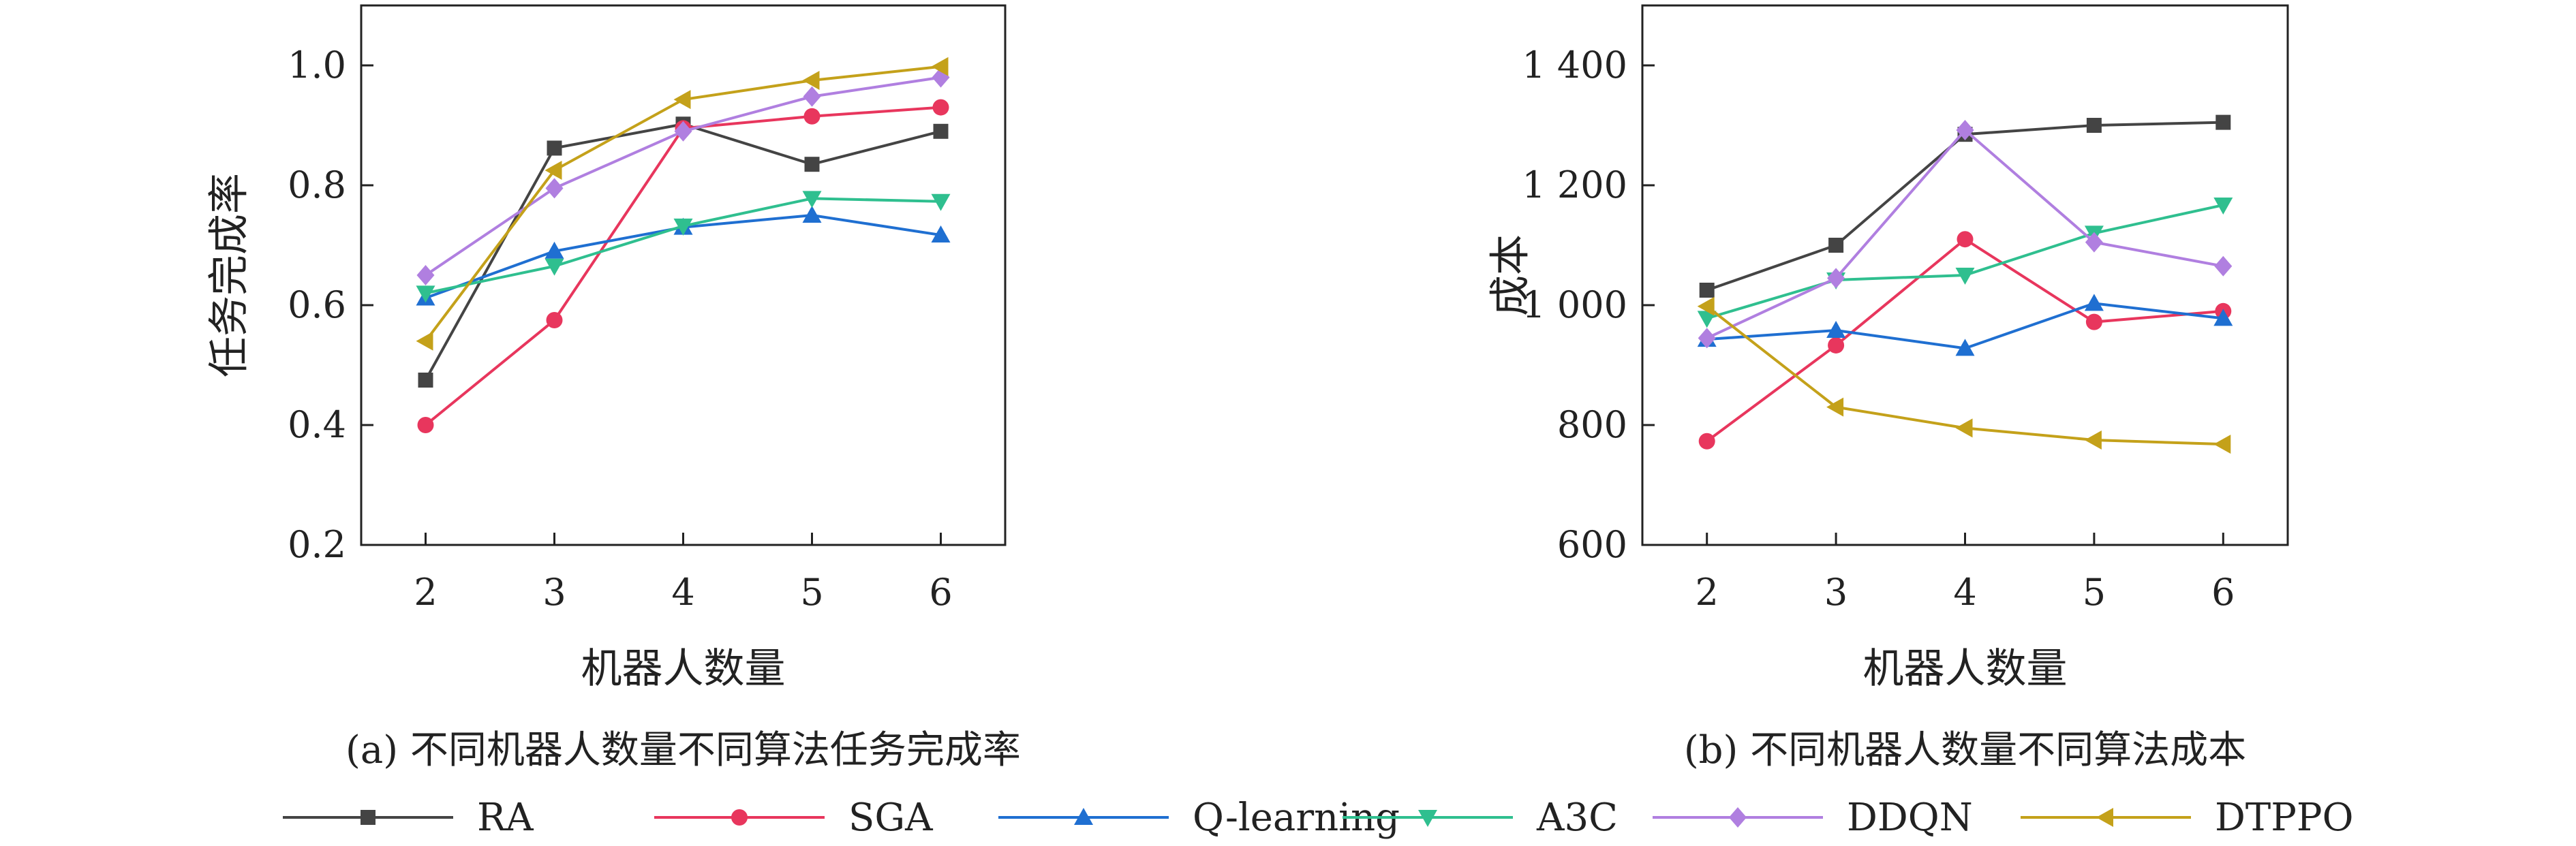 The image size is (2576, 846). What do you see at coordinates (1199, 818) in the screenshot?
I see `legend-item-q-learning: Q-learning` at bounding box center [1199, 818].